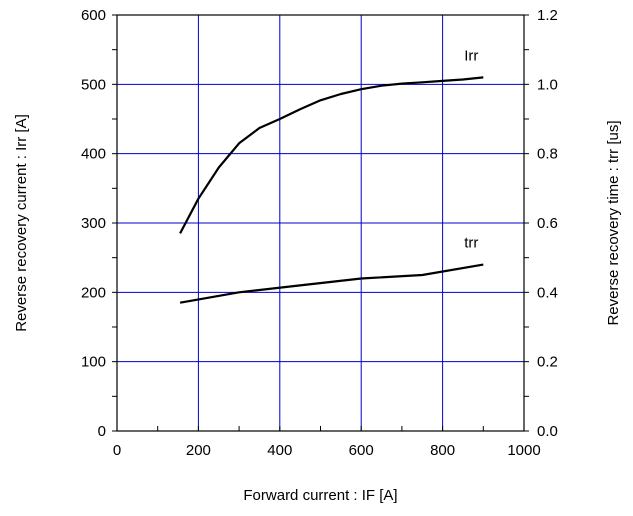  I want to click on x-axis-tick-label: 800, so click(442, 450).